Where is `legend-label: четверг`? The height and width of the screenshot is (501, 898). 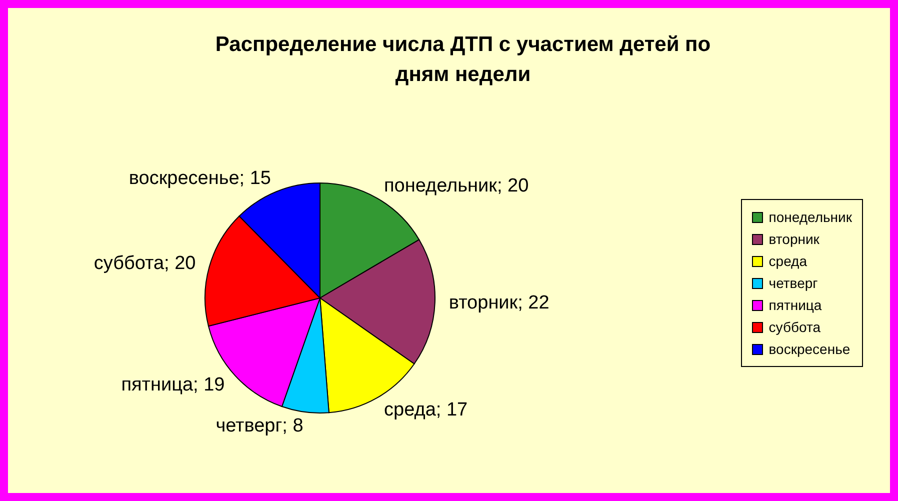 legend-label: четверг is located at coordinates (793, 283).